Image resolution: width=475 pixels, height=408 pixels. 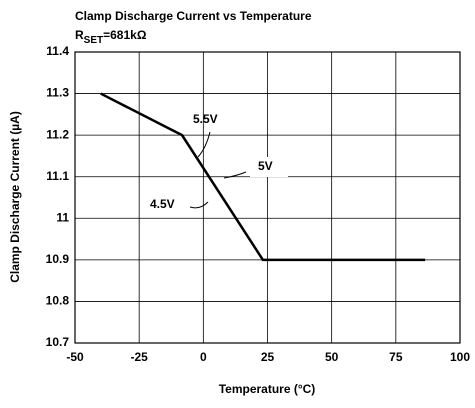 What do you see at coordinates (79, 35) in the screenshot?
I see `subtitle-part: R` at bounding box center [79, 35].